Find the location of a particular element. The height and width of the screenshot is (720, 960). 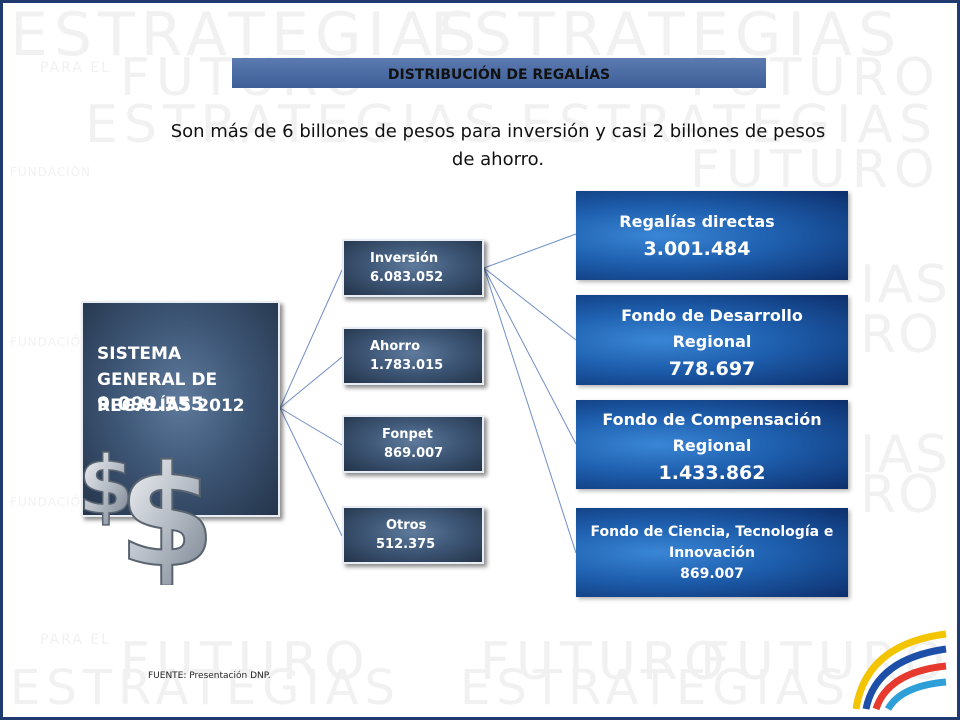

component-value: 6.083.052 is located at coordinates (407, 277).